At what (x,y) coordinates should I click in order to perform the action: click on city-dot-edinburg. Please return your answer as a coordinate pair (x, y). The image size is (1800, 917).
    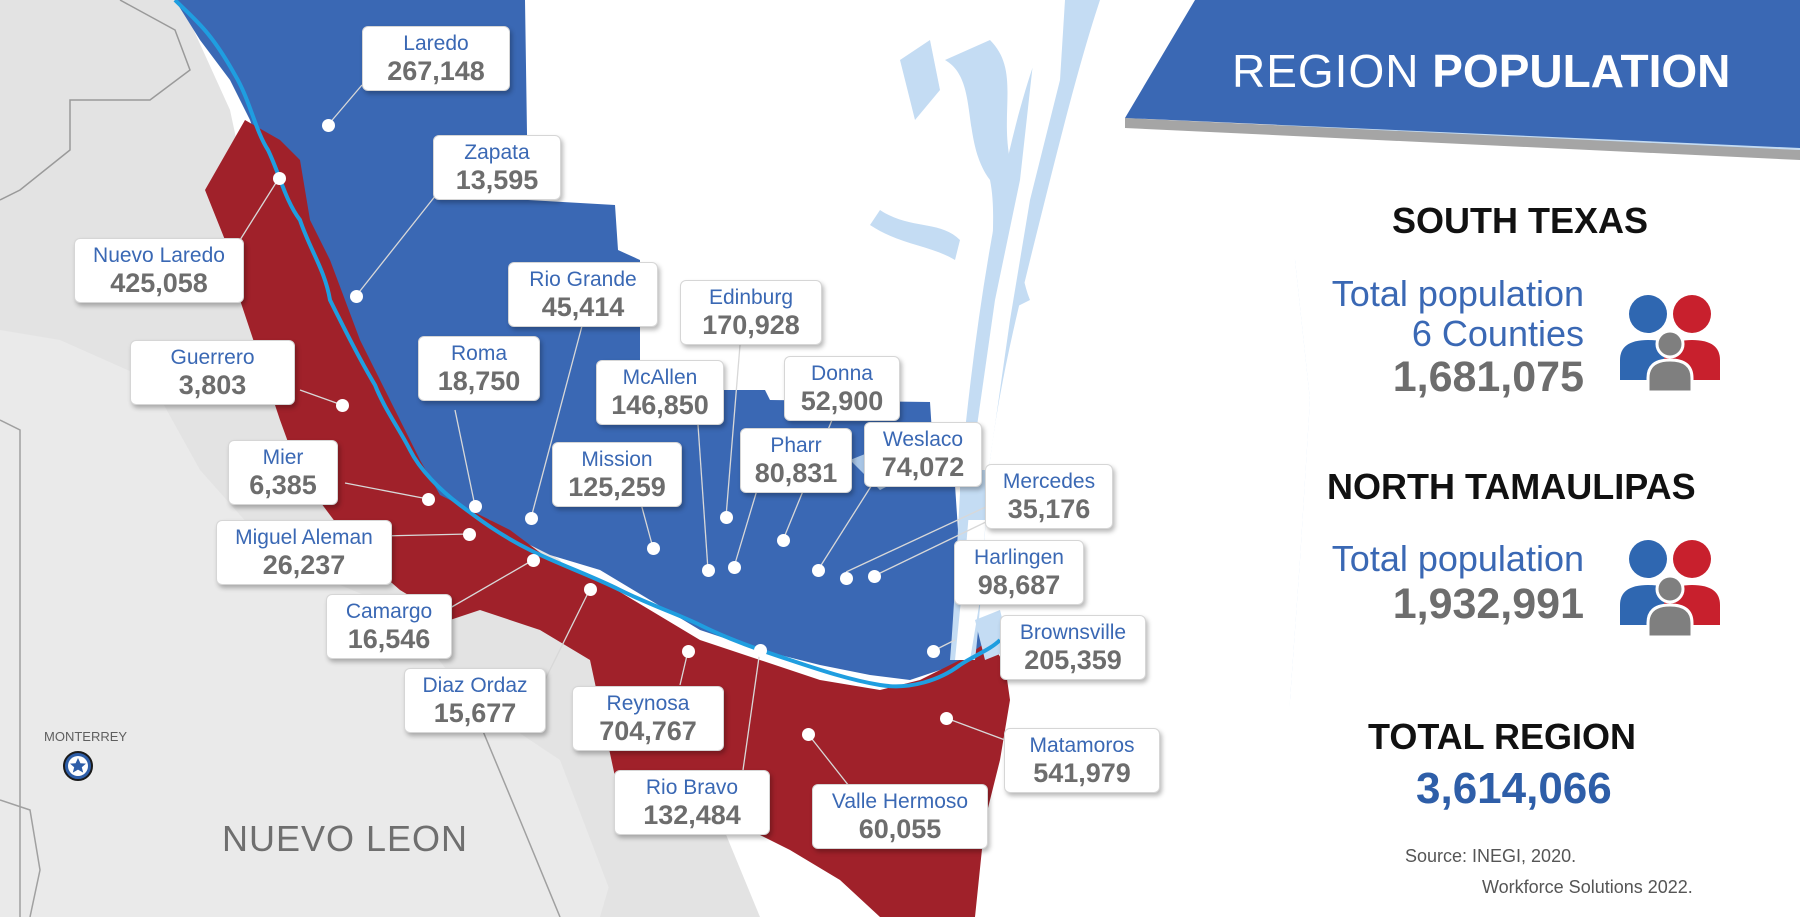
    Looking at the image, I should click on (726, 517).